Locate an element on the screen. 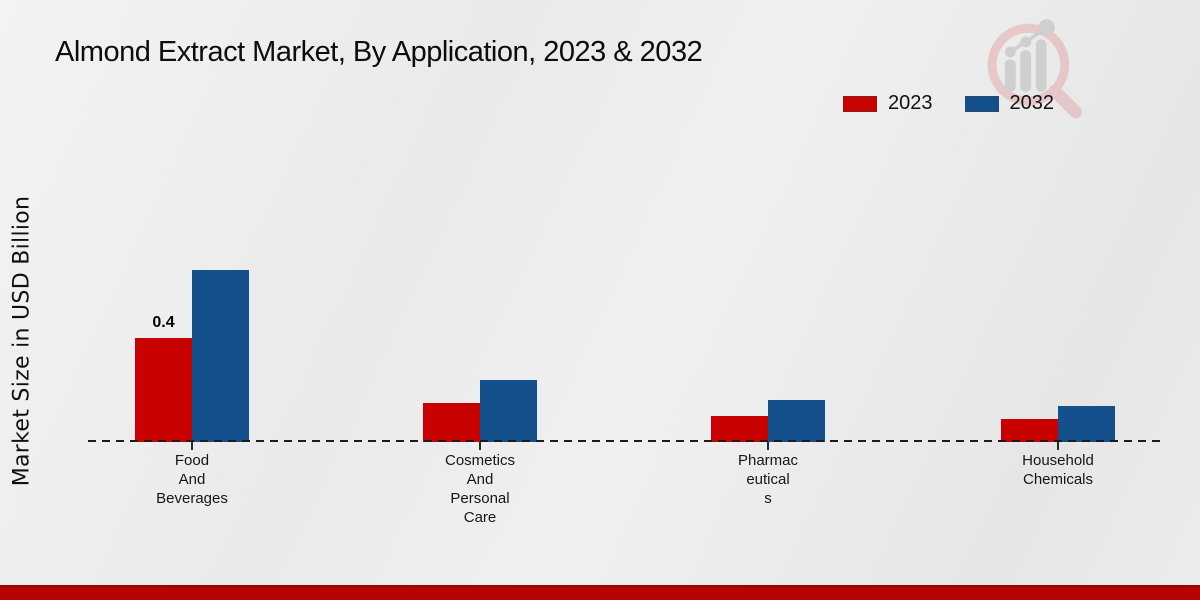 This screenshot has height=600, width=1200. bar-2023-household-chemicals is located at coordinates (1029, 430).